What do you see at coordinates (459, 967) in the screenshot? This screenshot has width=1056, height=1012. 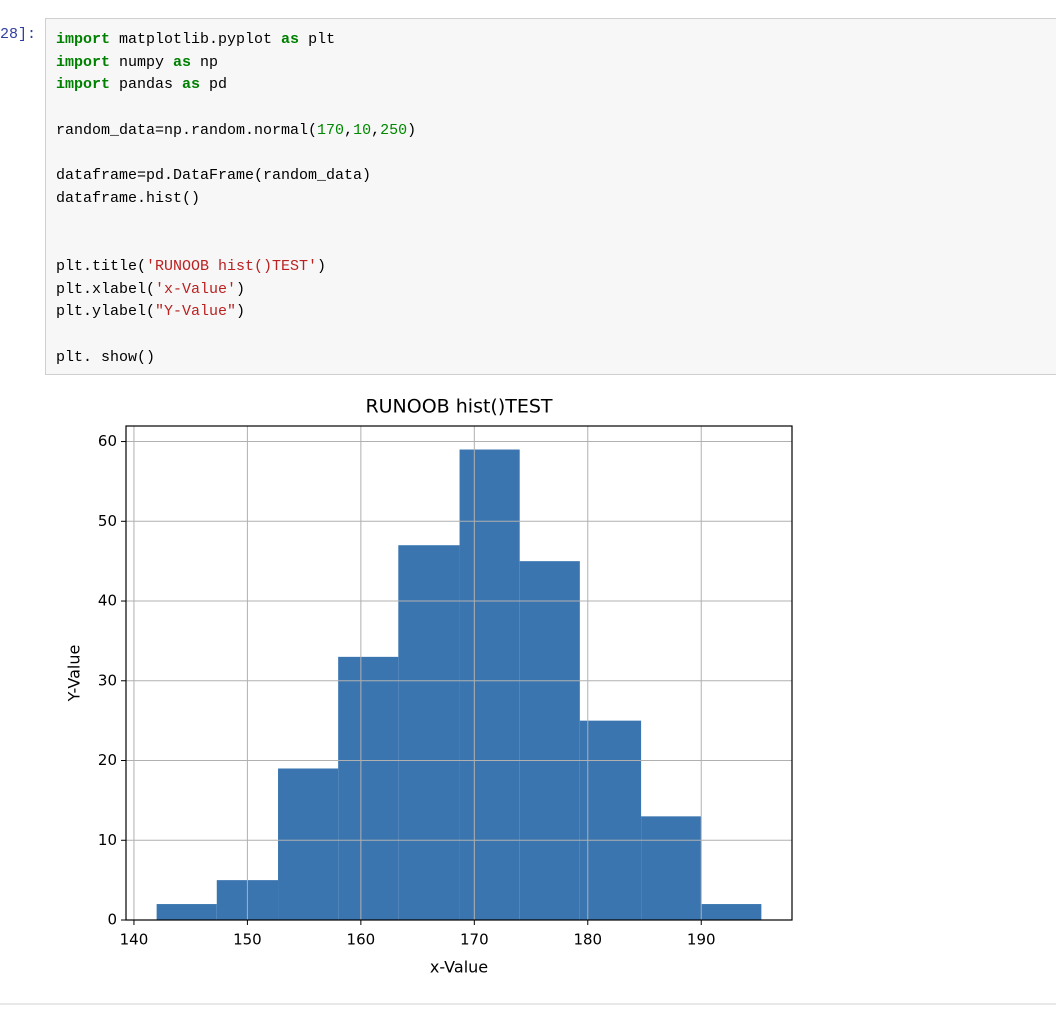 I see `x-axis-label: x-Value` at bounding box center [459, 967].